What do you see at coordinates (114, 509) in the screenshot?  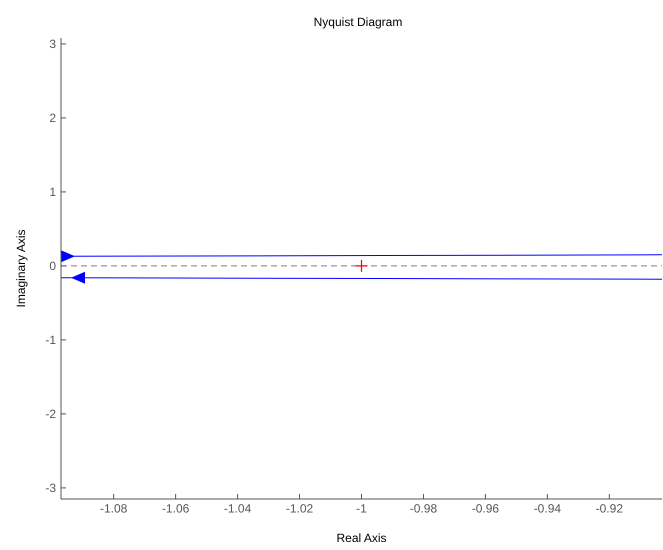 I see `x-tick-label: -1.08` at bounding box center [114, 509].